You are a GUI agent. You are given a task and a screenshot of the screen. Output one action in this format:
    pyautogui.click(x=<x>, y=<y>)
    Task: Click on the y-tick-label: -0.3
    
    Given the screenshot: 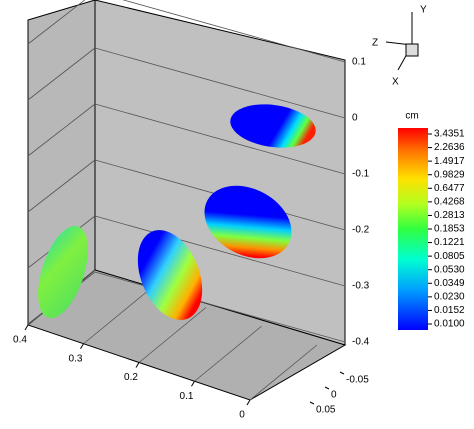 What is the action you would take?
    pyautogui.click(x=361, y=286)
    